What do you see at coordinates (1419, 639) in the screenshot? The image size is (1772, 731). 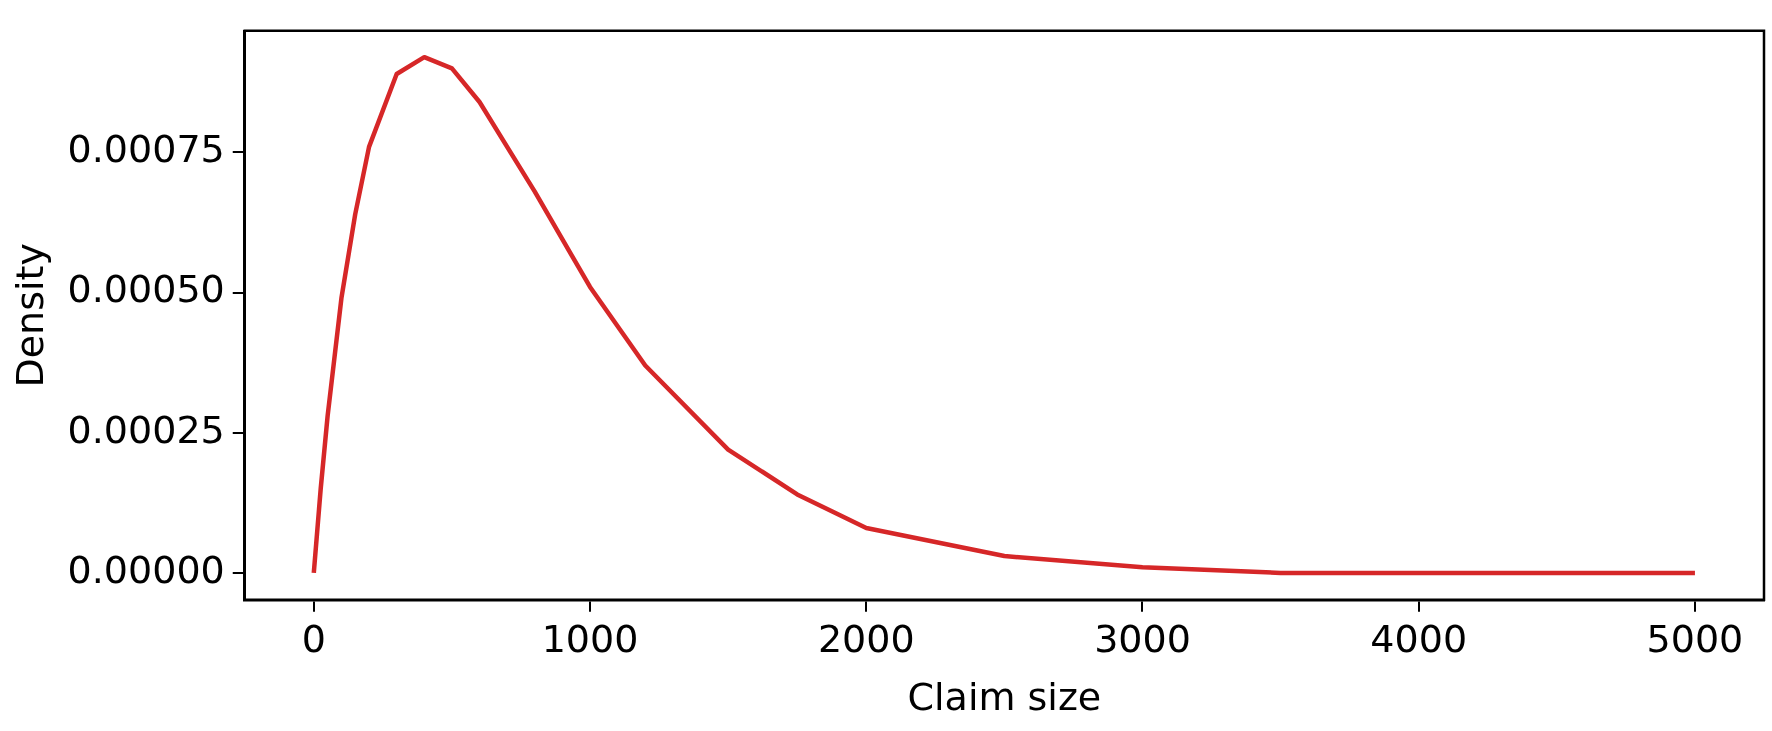 I see `x-tick-label: 4000` at bounding box center [1419, 639].